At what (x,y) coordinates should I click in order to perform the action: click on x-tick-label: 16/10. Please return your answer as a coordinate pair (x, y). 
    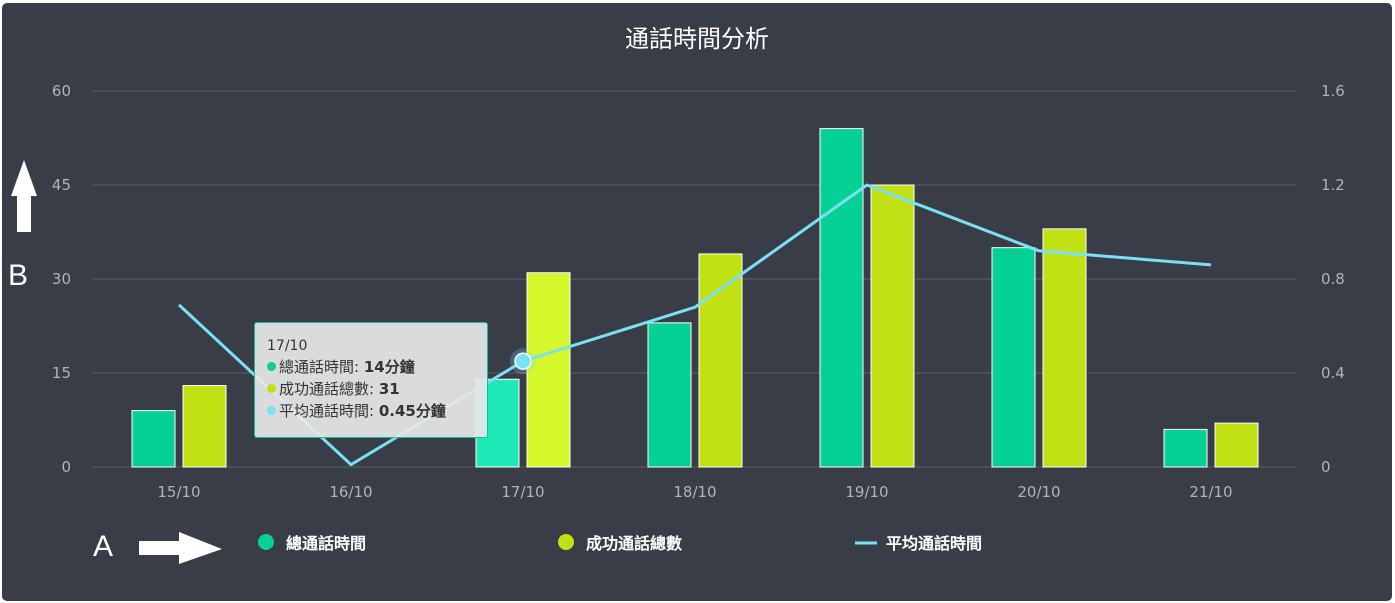
    Looking at the image, I should click on (350, 492).